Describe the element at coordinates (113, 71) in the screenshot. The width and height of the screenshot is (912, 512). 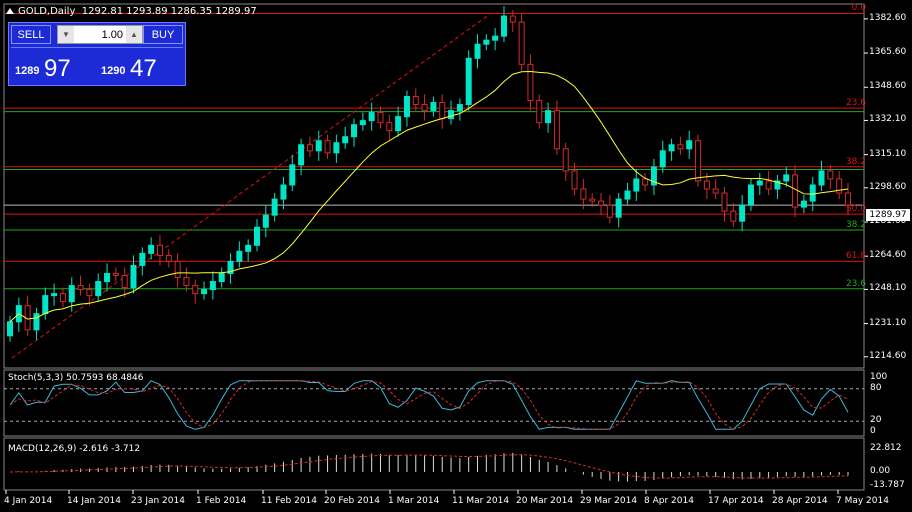
I see `buy-price-prefix: 1290` at that location.